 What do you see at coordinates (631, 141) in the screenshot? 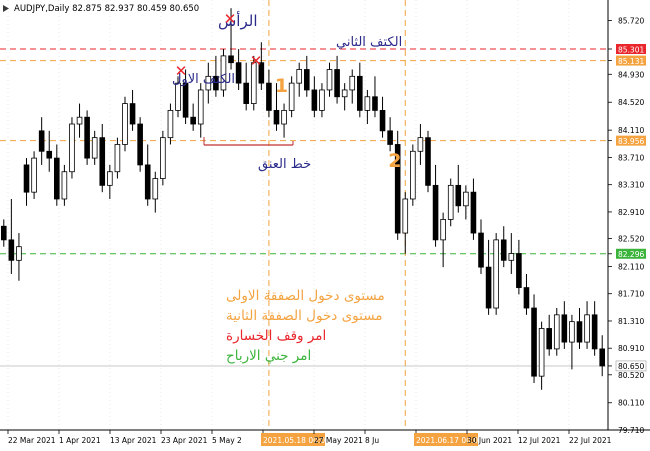
I see `level-label-second-entry: 83.956` at bounding box center [631, 141].